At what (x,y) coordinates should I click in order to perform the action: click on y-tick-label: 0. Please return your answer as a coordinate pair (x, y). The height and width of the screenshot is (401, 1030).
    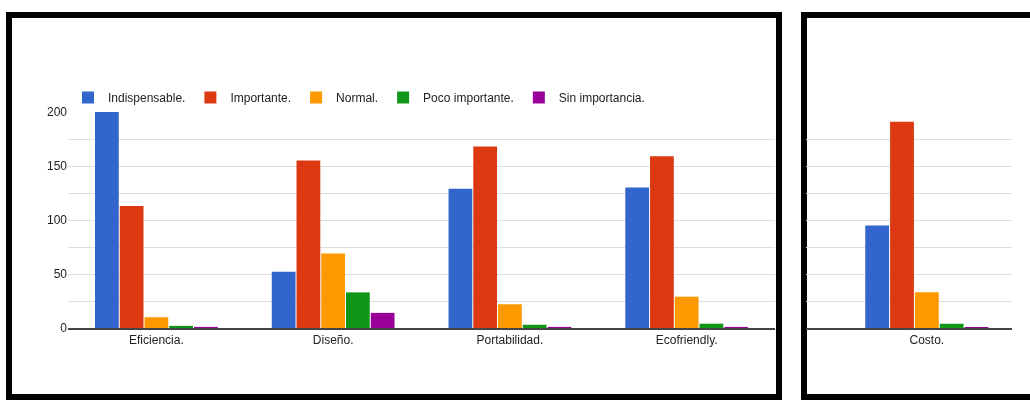
    Looking at the image, I should click on (64, 328).